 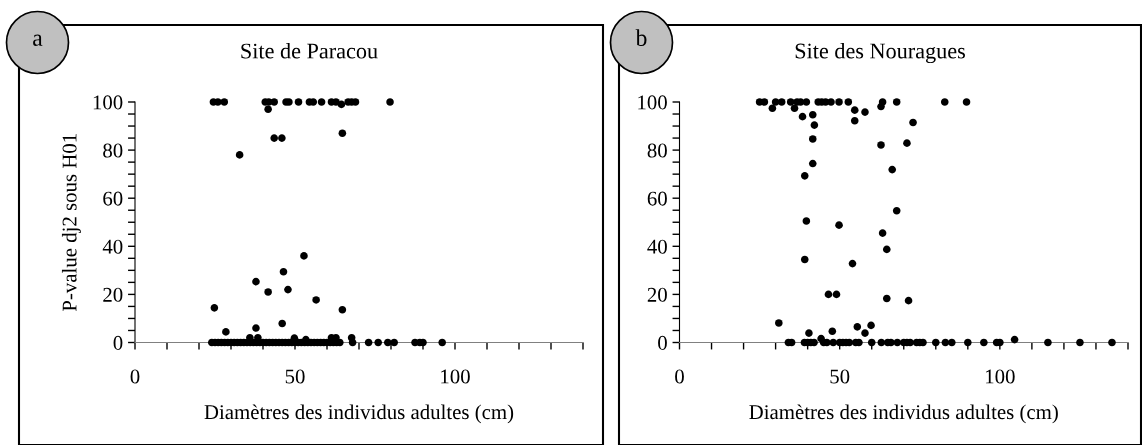 What do you see at coordinates (880, 53) in the screenshot?
I see `chart-title: Site des Nouragues` at bounding box center [880, 53].